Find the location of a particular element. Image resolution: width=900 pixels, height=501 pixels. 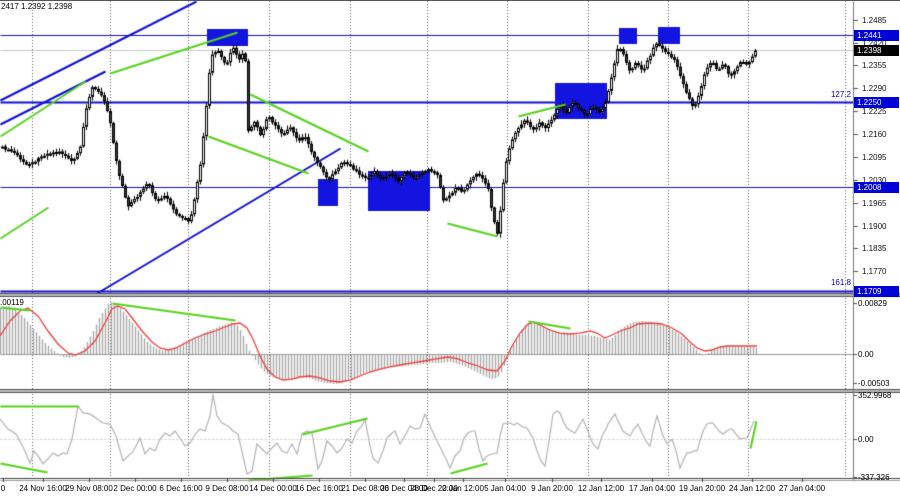

time-label: 9 Jan 20:00 is located at coordinates (552, 488).